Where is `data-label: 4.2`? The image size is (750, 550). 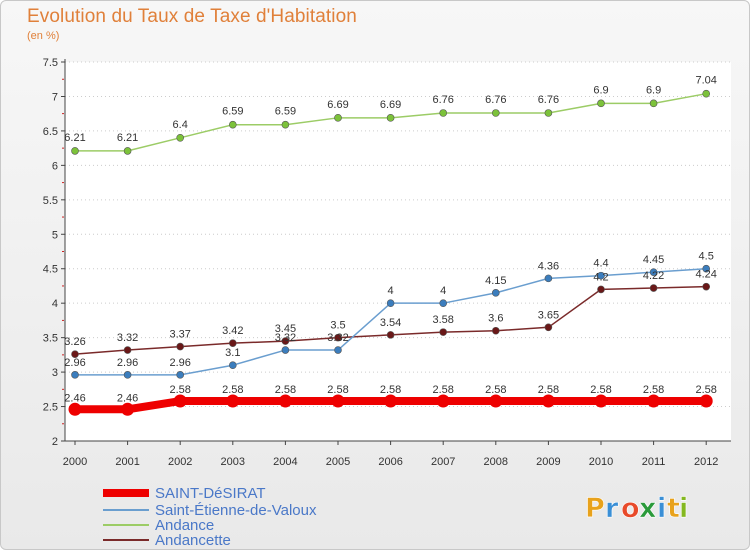 data-label: 4.2 is located at coordinates (600, 277).